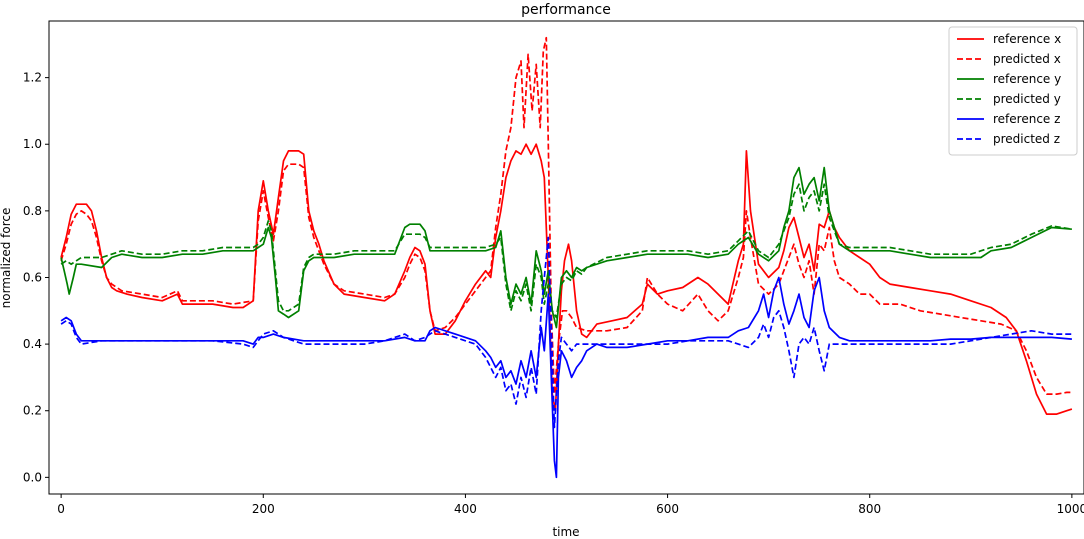 This screenshot has width=1084, height=539. What do you see at coordinates (32, 211) in the screenshot?
I see `y-tick-label: 0.8` at bounding box center [32, 211].